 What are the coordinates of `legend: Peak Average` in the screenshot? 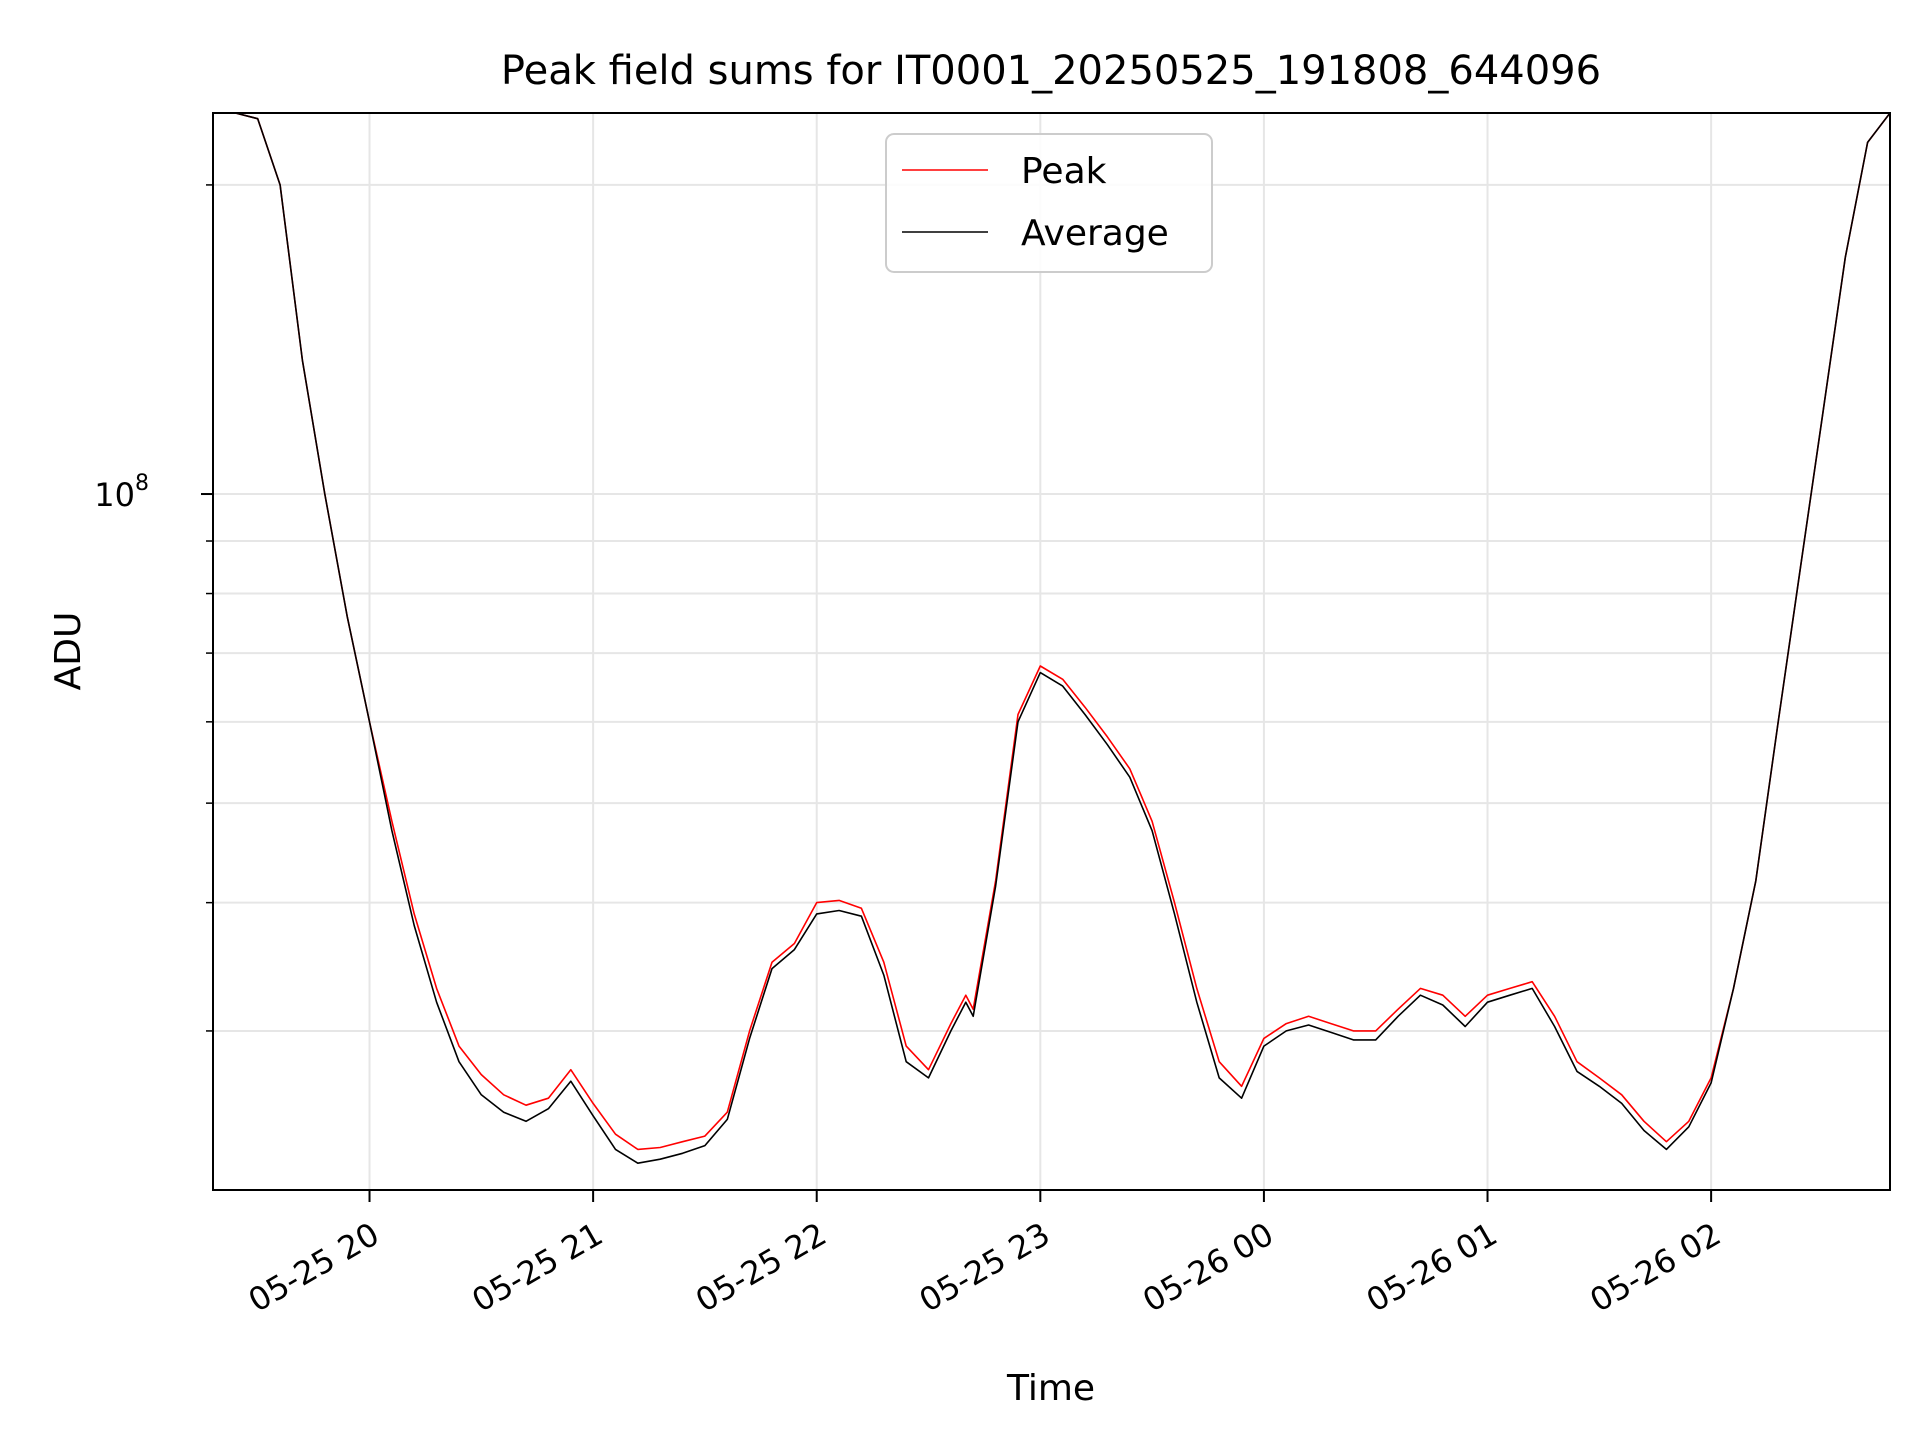 It's located at (1049, 203).